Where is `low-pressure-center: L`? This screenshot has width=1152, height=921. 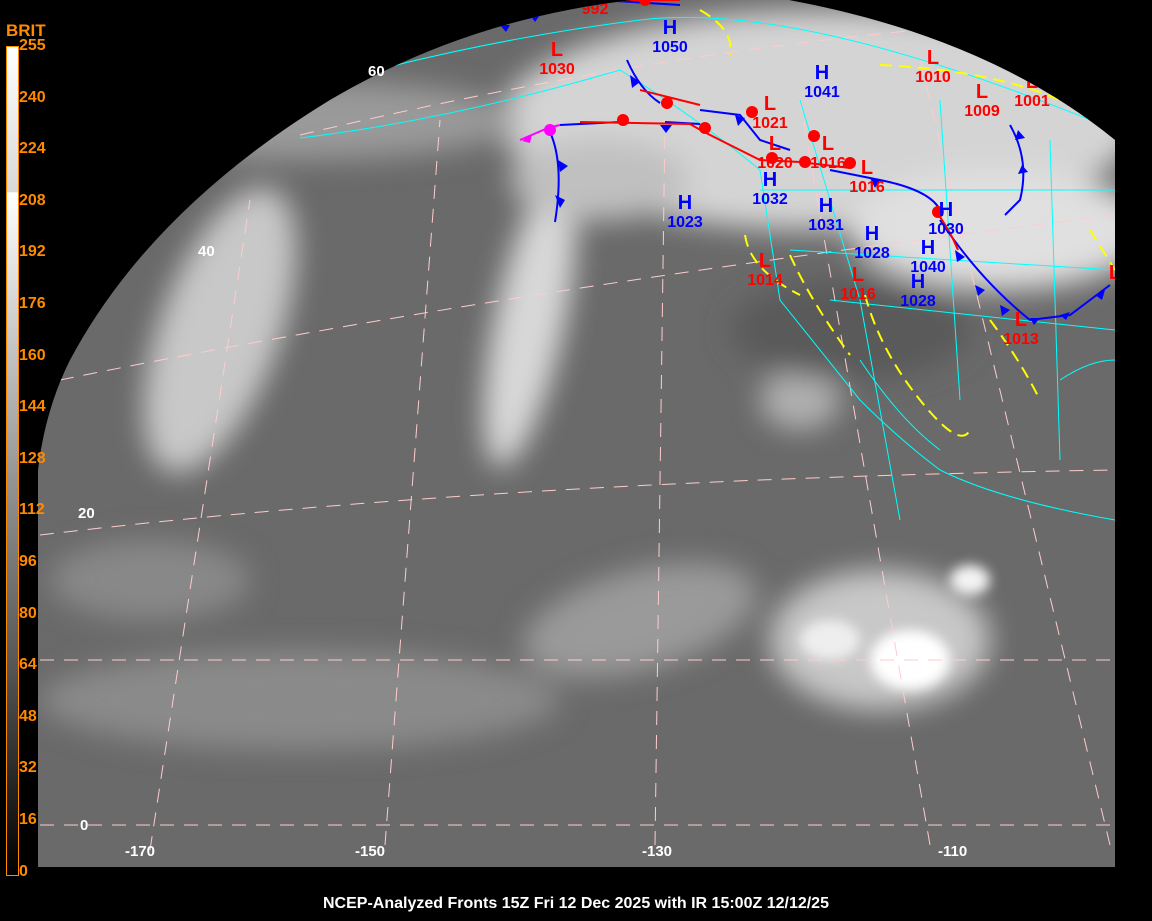
low-pressure-center: L is located at coordinates (1115, 273).